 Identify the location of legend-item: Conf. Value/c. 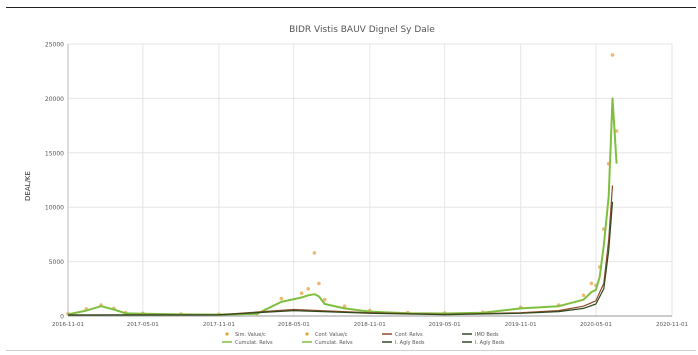
(326, 335).